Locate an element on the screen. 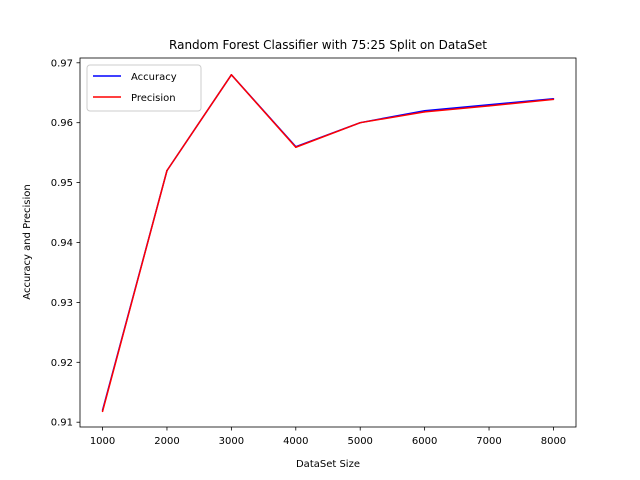 The width and height of the screenshot is (640, 480). x-tick-label: 2000 is located at coordinates (166, 441).